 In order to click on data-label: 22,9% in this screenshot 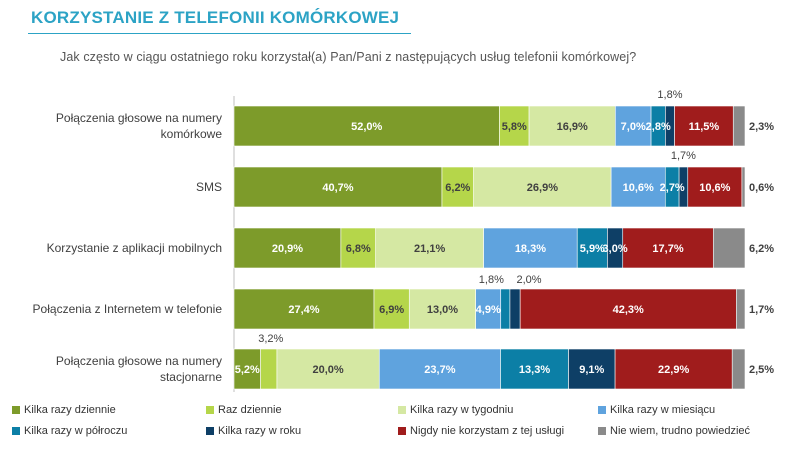, I will do `click(673, 370)`.